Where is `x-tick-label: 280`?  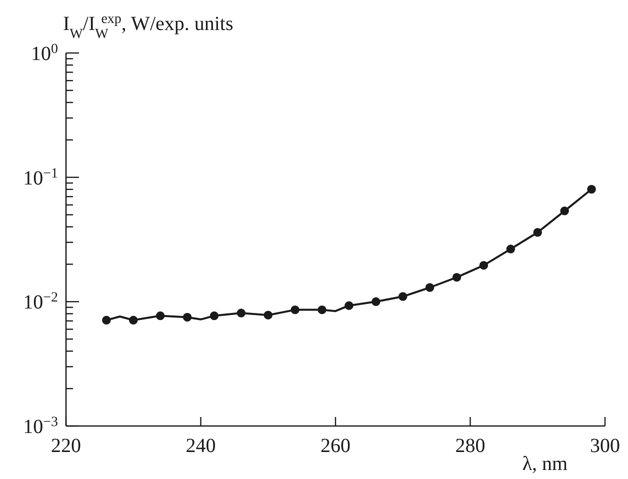 x-tick-label: 280 is located at coordinates (470, 446).